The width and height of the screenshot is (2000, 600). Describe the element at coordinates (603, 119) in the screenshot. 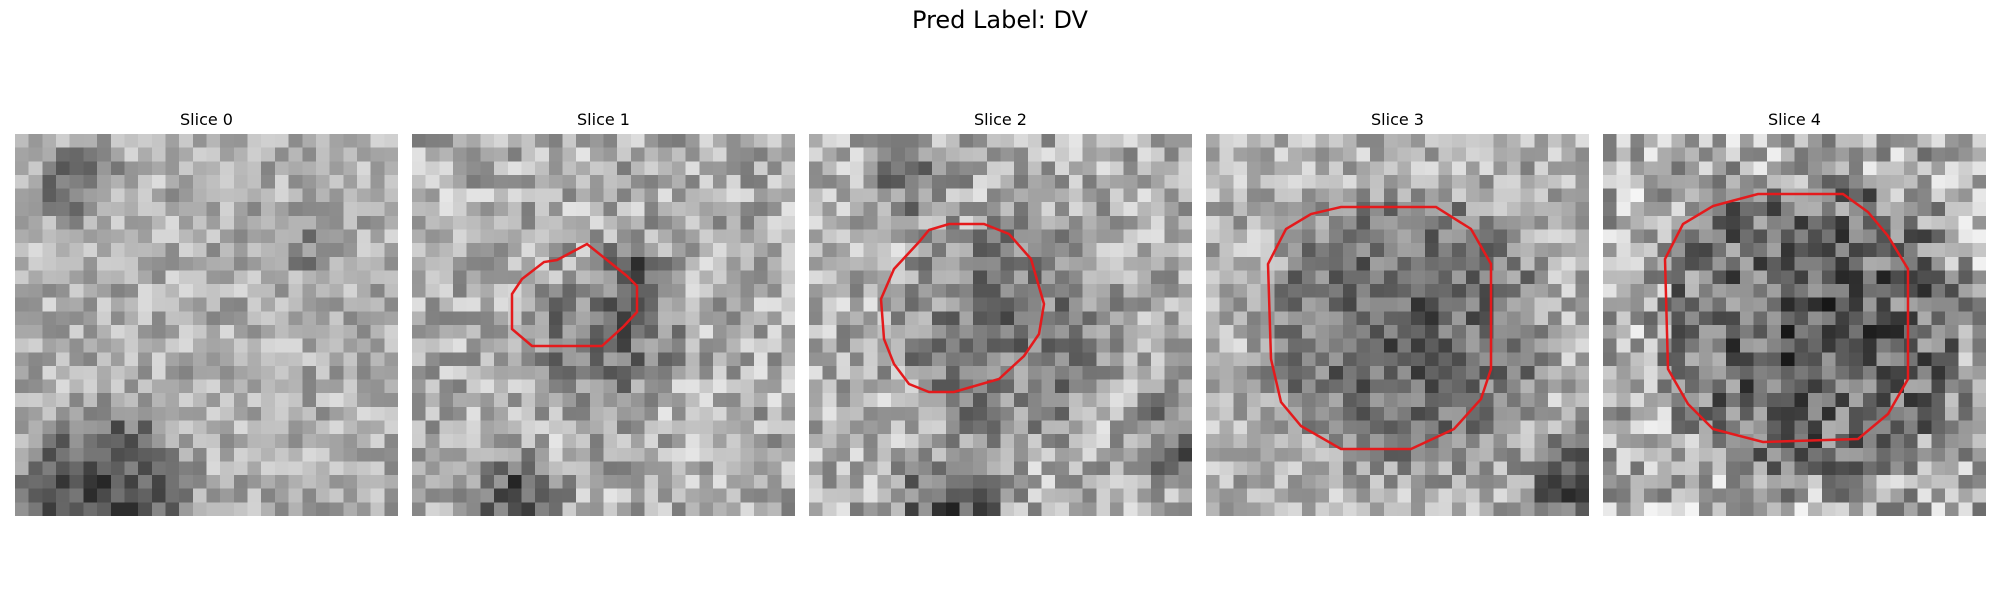

I see `slice-title: Slice 1` at that location.